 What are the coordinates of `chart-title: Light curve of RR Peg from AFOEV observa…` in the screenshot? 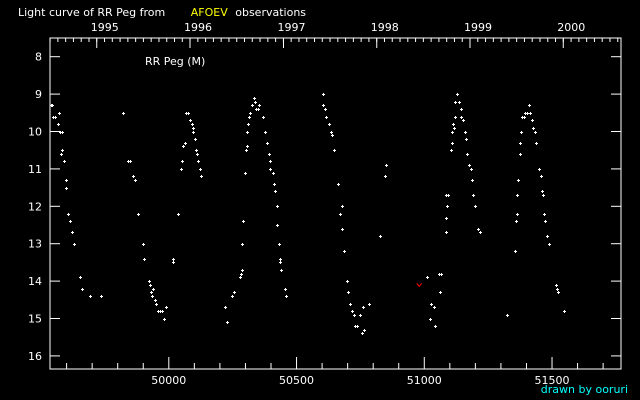 It's located at (162, 12).